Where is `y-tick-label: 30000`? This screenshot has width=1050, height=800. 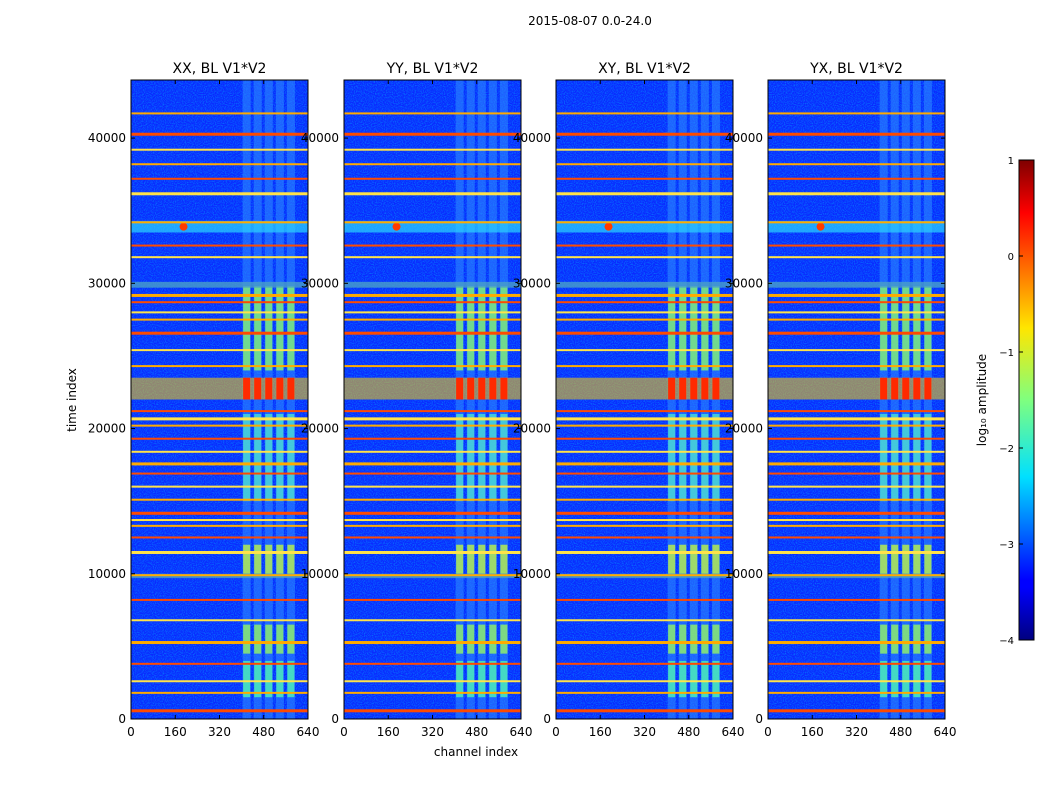
y-tick-label: 30000 is located at coordinates (744, 283).